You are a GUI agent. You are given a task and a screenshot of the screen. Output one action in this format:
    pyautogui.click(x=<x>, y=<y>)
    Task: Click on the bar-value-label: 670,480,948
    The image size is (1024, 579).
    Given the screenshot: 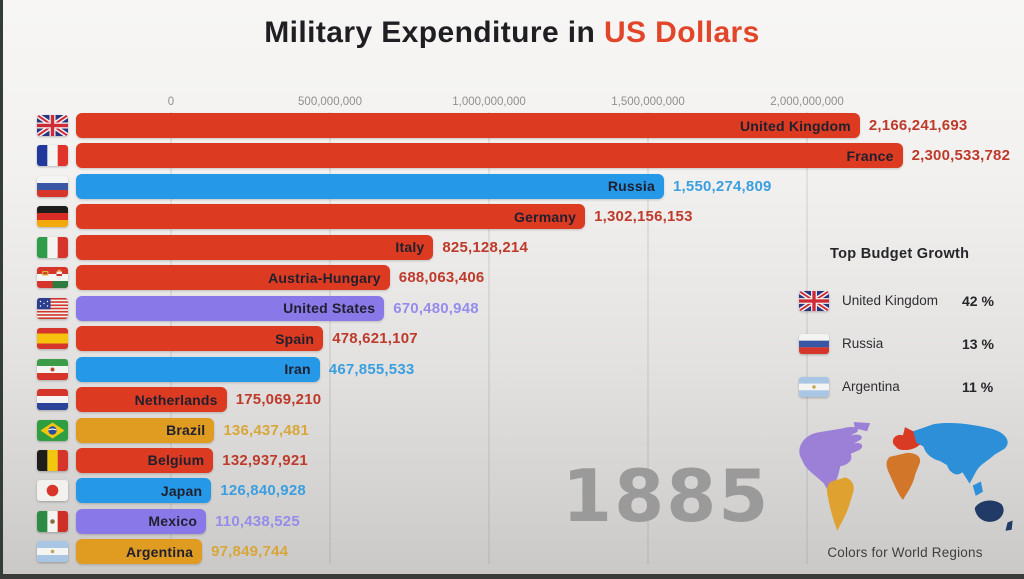 What is the action you would take?
    pyautogui.click(x=436, y=308)
    